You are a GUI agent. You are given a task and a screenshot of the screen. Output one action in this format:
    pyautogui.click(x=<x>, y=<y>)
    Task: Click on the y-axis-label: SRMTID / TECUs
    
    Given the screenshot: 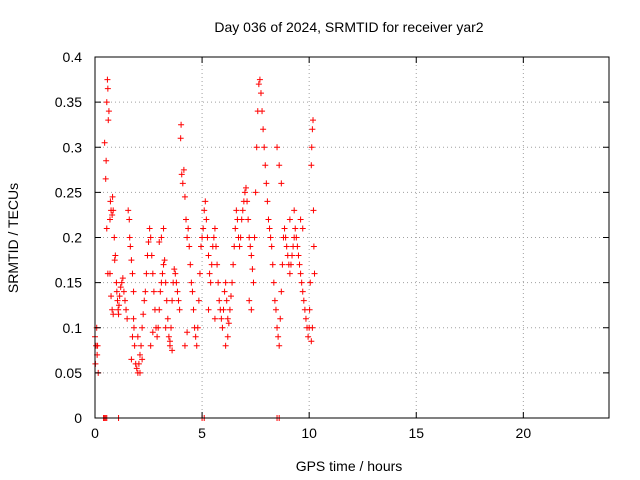 What is the action you would take?
    pyautogui.click(x=13, y=238)
    